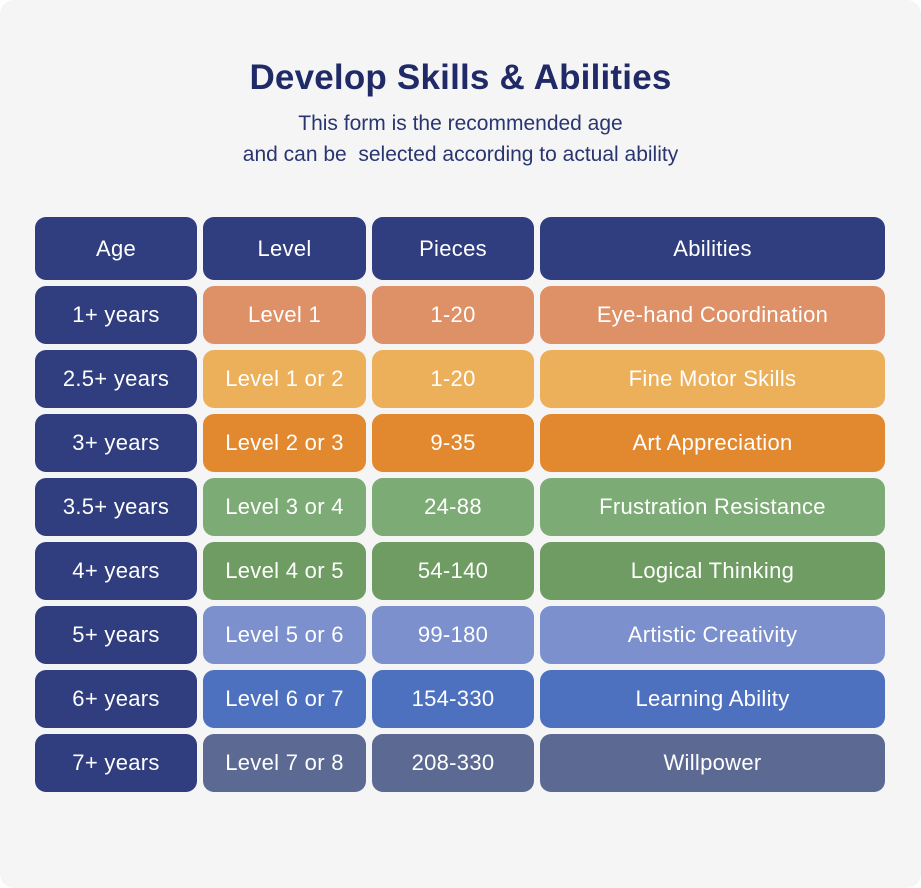  I want to click on ability-cell: Logical Thinking, so click(712, 571).